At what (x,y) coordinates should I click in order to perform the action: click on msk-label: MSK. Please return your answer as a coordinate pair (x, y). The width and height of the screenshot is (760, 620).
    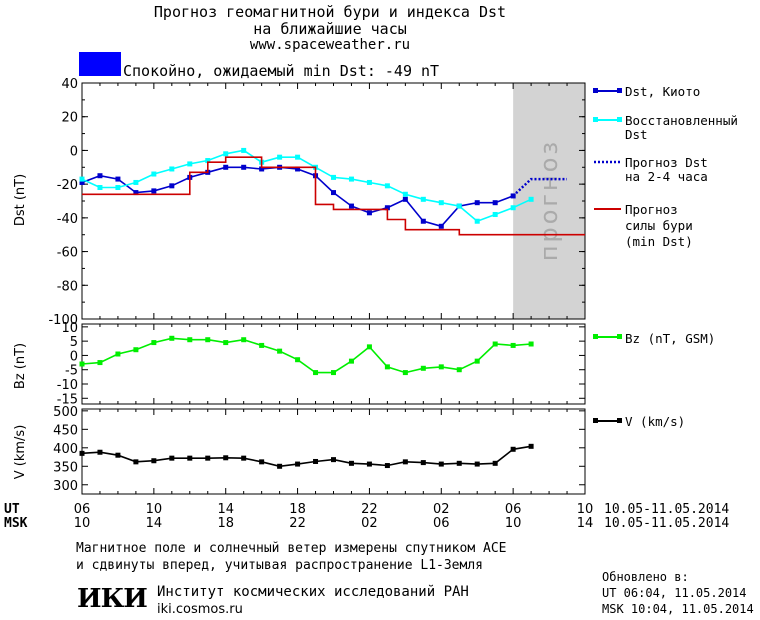
    Looking at the image, I should click on (16, 523).